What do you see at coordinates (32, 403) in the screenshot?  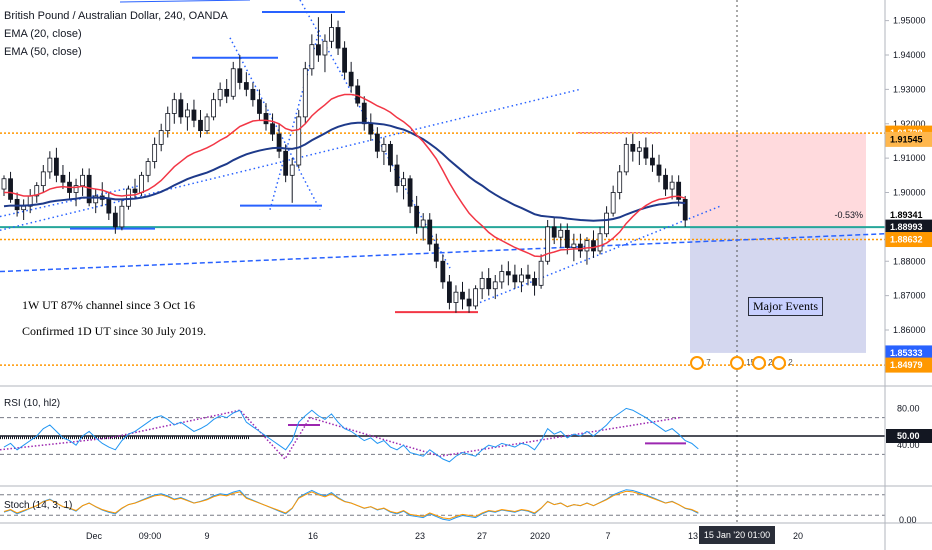 I see `rsi-label: RSI (10, hl2)` at bounding box center [32, 403].